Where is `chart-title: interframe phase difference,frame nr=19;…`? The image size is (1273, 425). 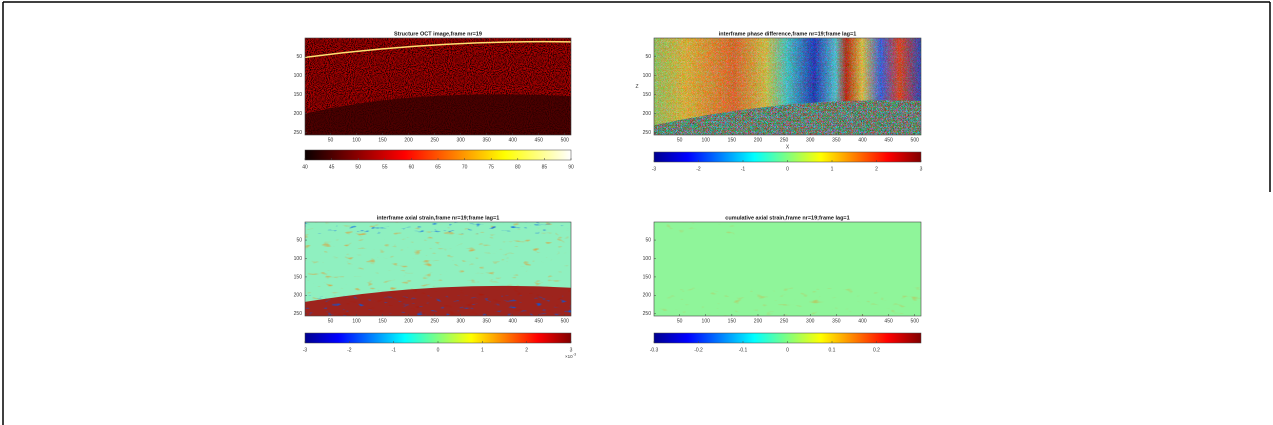
chart-title: interframe phase difference,frame nr=19;… is located at coordinates (788, 34).